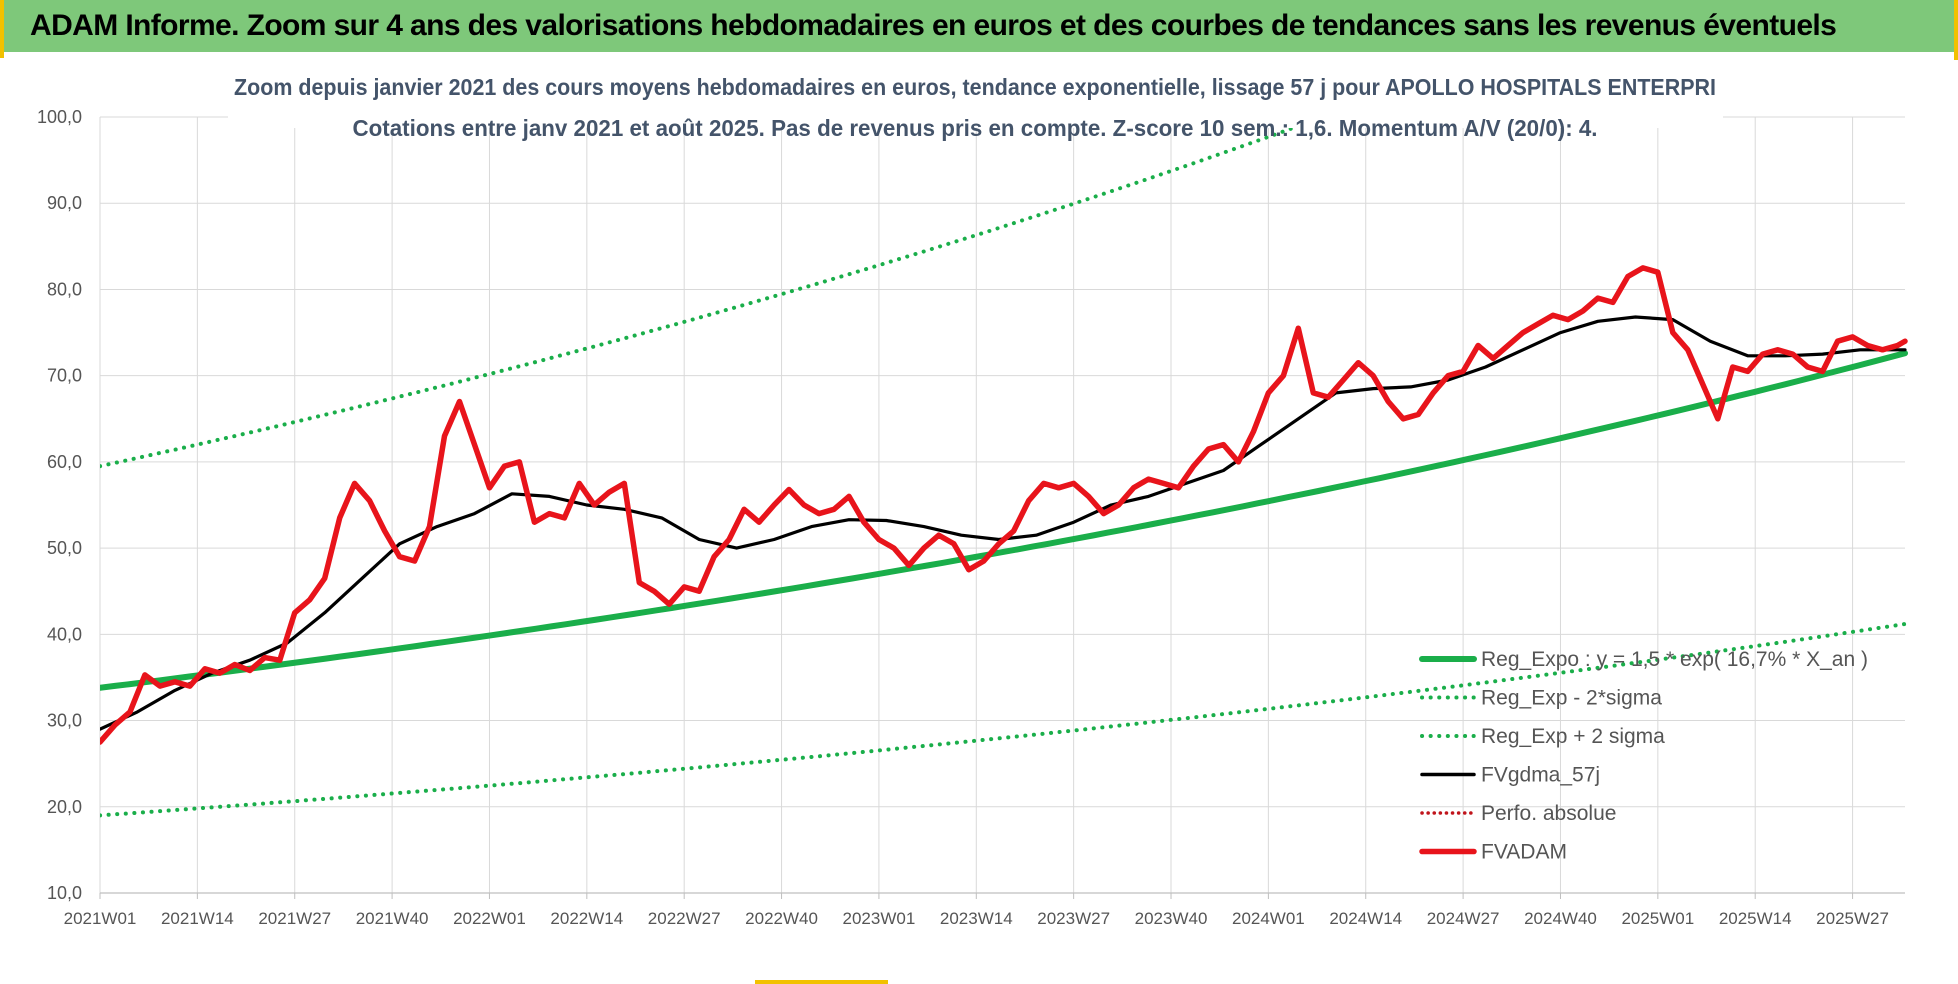 The image size is (1958, 984). What do you see at coordinates (684, 918) in the screenshot?
I see `x-tick-label: 2022W27` at bounding box center [684, 918].